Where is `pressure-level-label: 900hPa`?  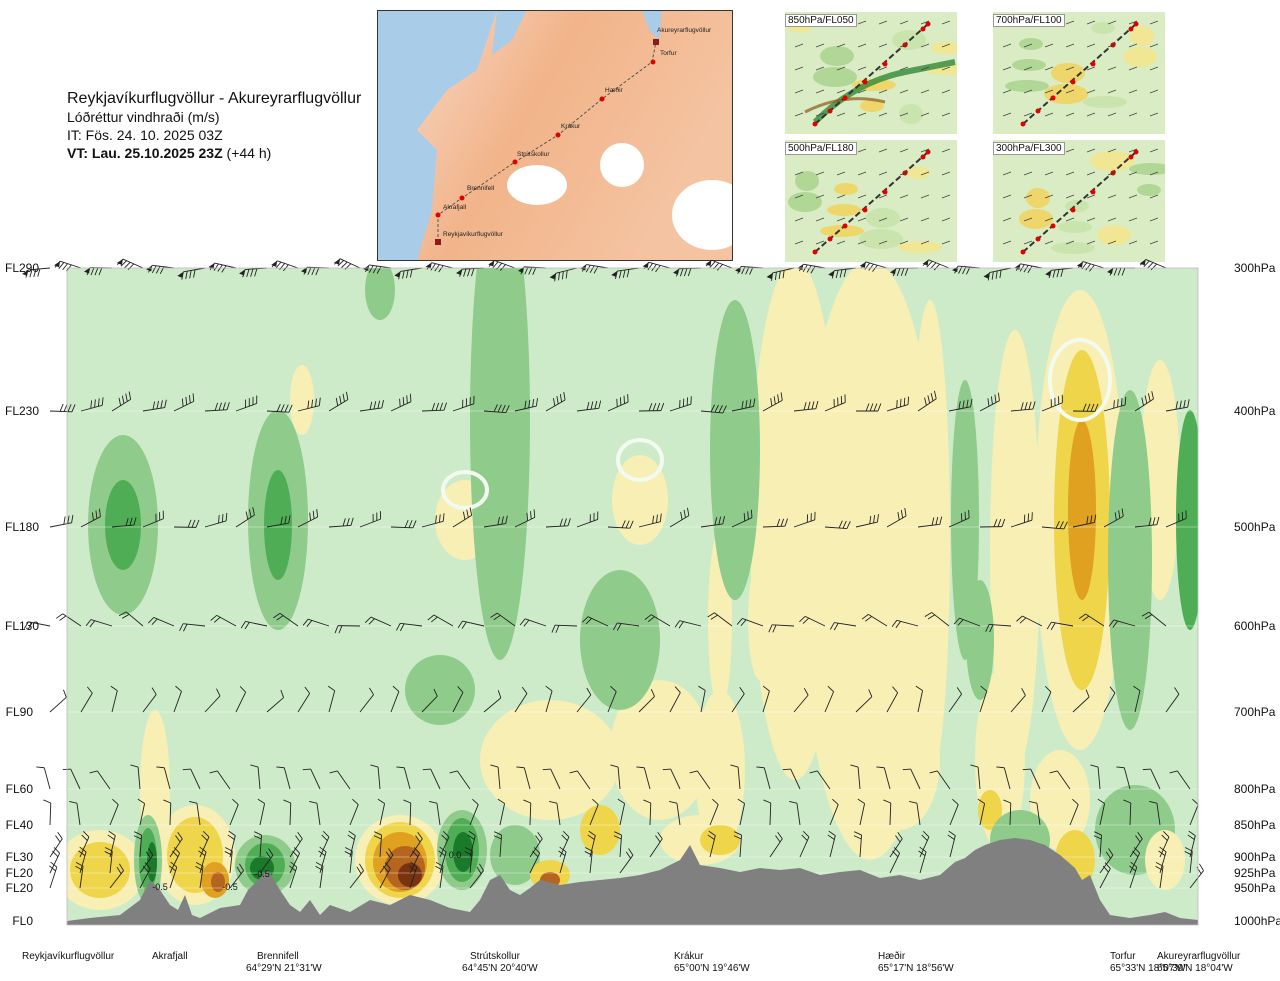 pressure-level-label: 900hPa is located at coordinates (1255, 857).